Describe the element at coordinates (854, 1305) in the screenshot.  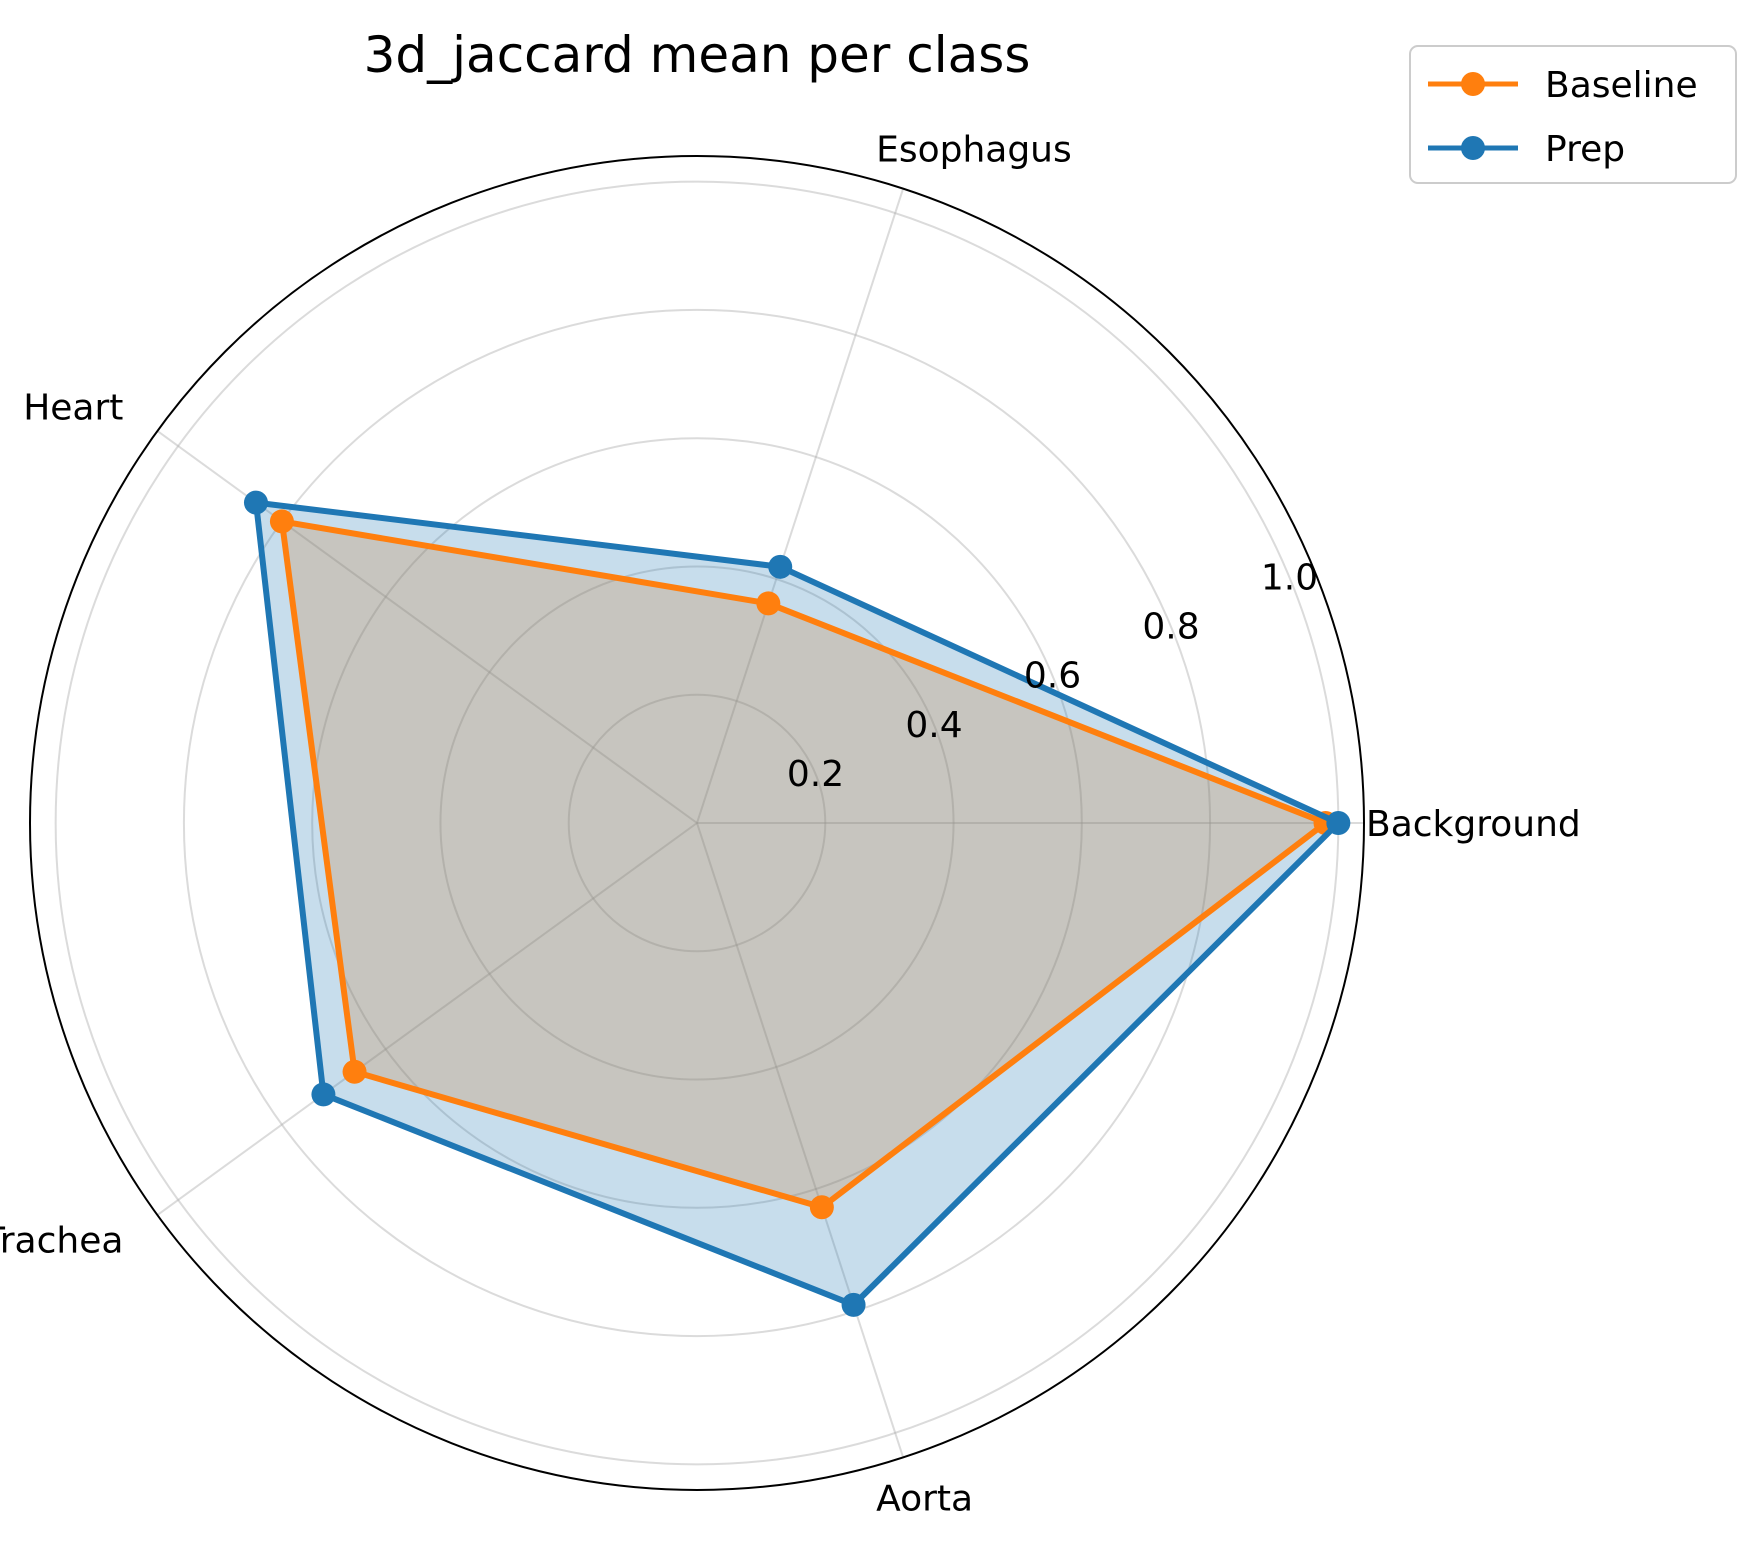
I see `point-prep-aorta` at that location.